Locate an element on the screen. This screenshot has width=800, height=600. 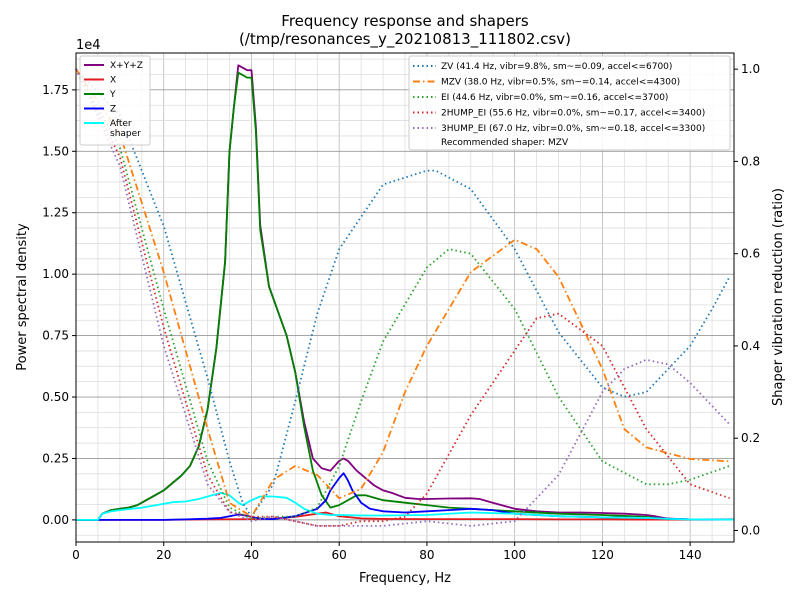
y-offset-label: 1e4 is located at coordinates (88, 45).